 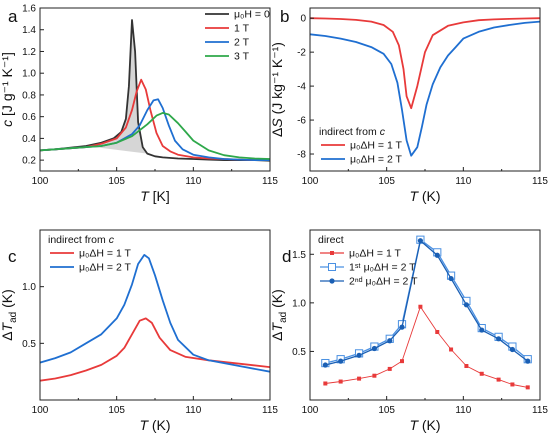 I want to click on legend-b: indirect from c μ₀ΔH = 1 T μ₀ΔH = 2 T, so click(x=361, y=146).